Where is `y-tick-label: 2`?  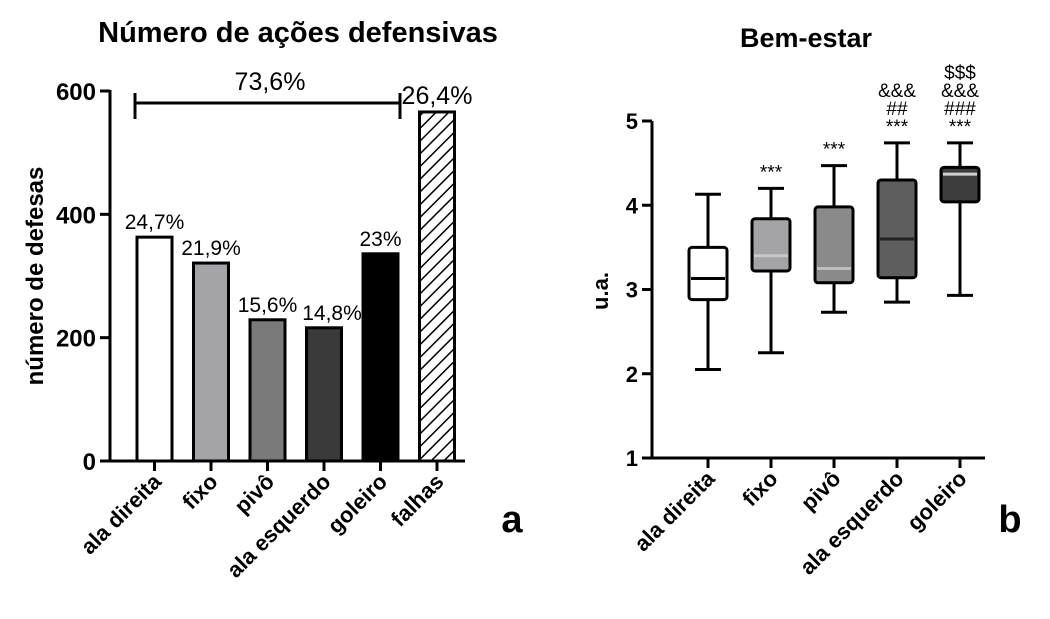
y-tick-label: 2 is located at coordinates (632, 374).